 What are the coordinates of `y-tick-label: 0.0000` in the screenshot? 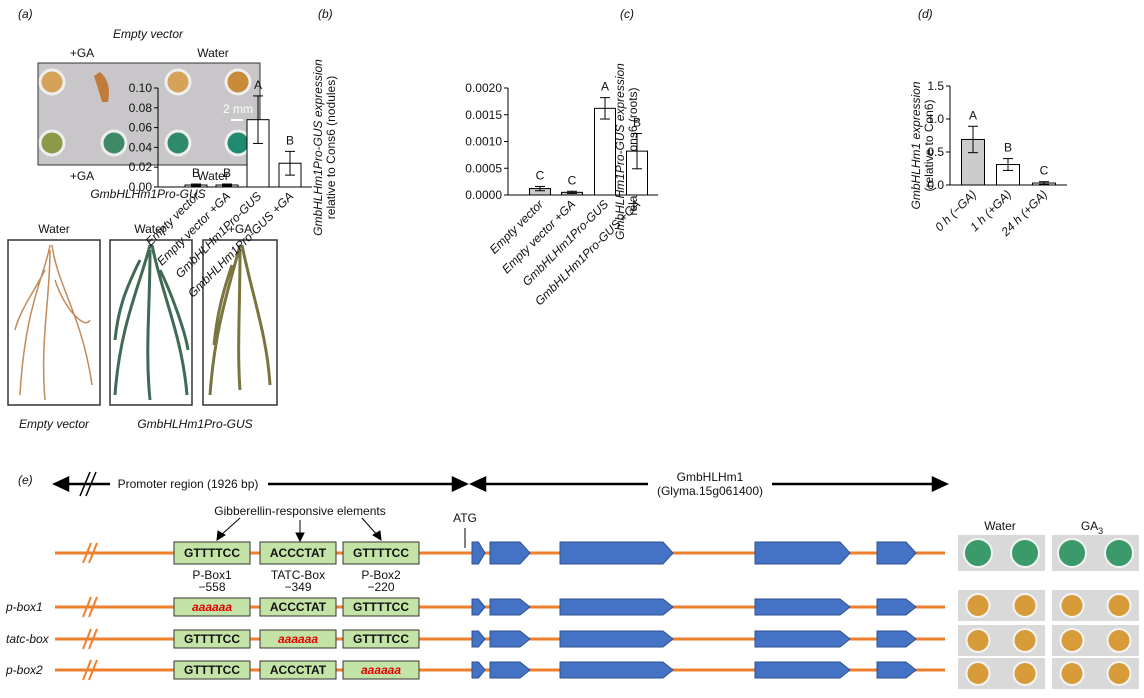 It's located at (483, 195).